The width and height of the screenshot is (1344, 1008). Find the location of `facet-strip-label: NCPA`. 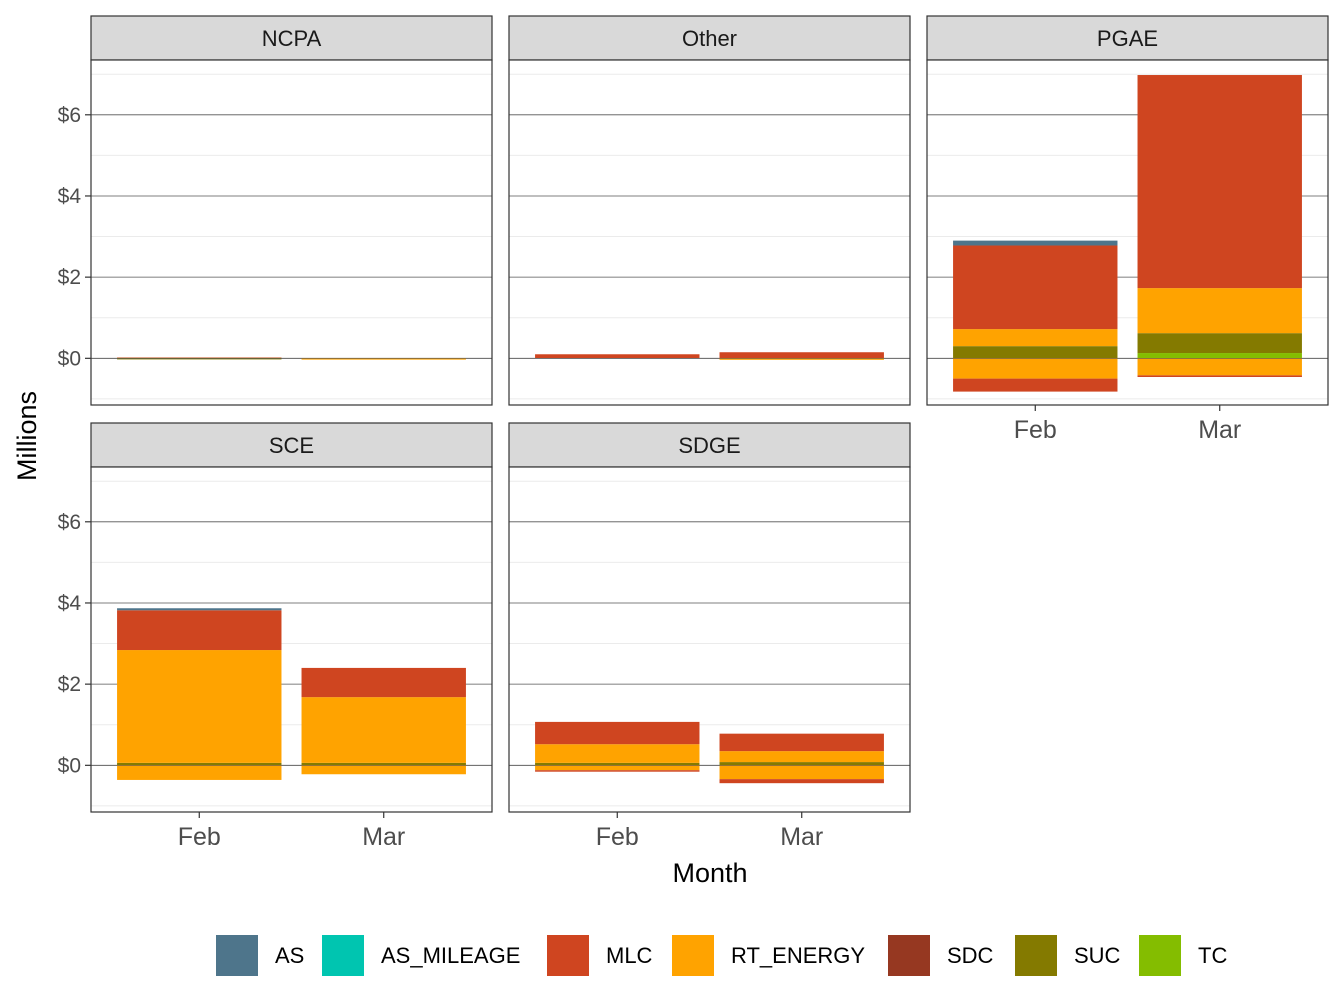

facet-strip-label: NCPA is located at coordinates (292, 38).